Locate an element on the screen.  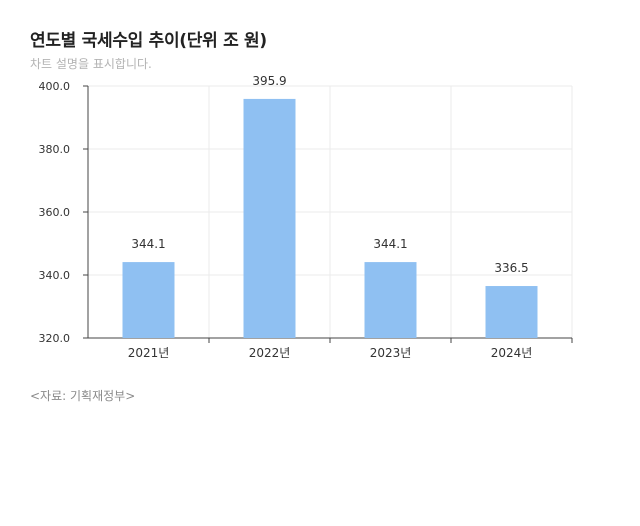
chart-subtitle: 차트 설명을 표시합니다. is located at coordinates (91, 64).